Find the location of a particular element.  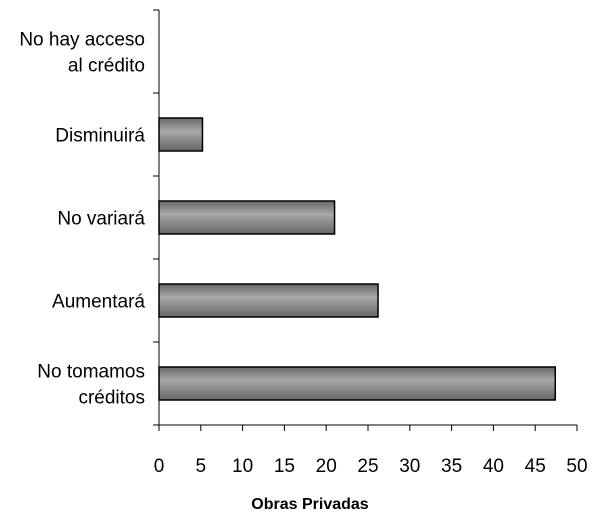

x-tick-label-3: 15 is located at coordinates (284, 466).